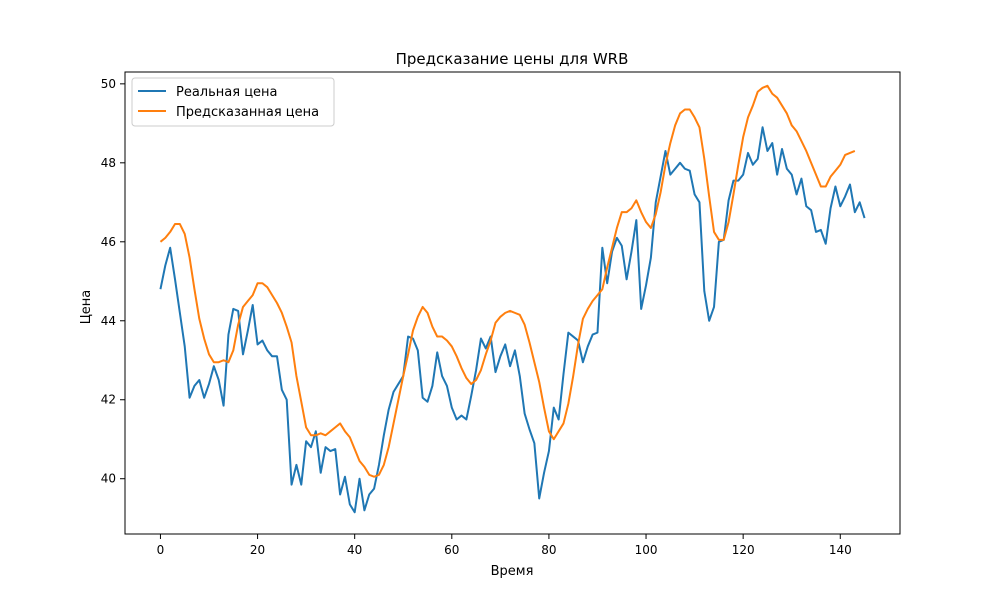 The width and height of the screenshot is (1000, 600). I want to click on y-axis-ticks: 40 42 44 46 48 50, so click(113, 281).